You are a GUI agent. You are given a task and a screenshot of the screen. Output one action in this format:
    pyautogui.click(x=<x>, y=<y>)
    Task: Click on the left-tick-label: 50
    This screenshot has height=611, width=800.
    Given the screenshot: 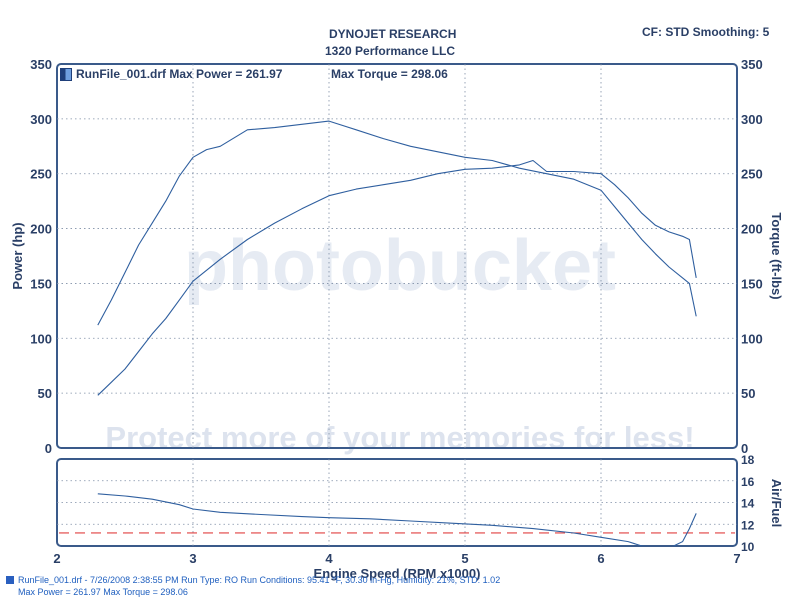 What is the action you would take?
    pyautogui.click(x=45, y=393)
    